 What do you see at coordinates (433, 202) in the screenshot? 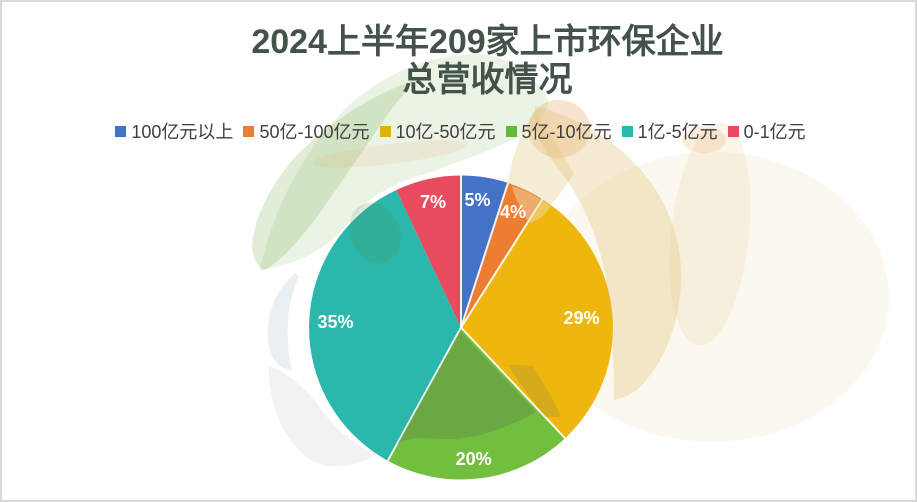
I see `svg-text: 7%` at bounding box center [433, 202].